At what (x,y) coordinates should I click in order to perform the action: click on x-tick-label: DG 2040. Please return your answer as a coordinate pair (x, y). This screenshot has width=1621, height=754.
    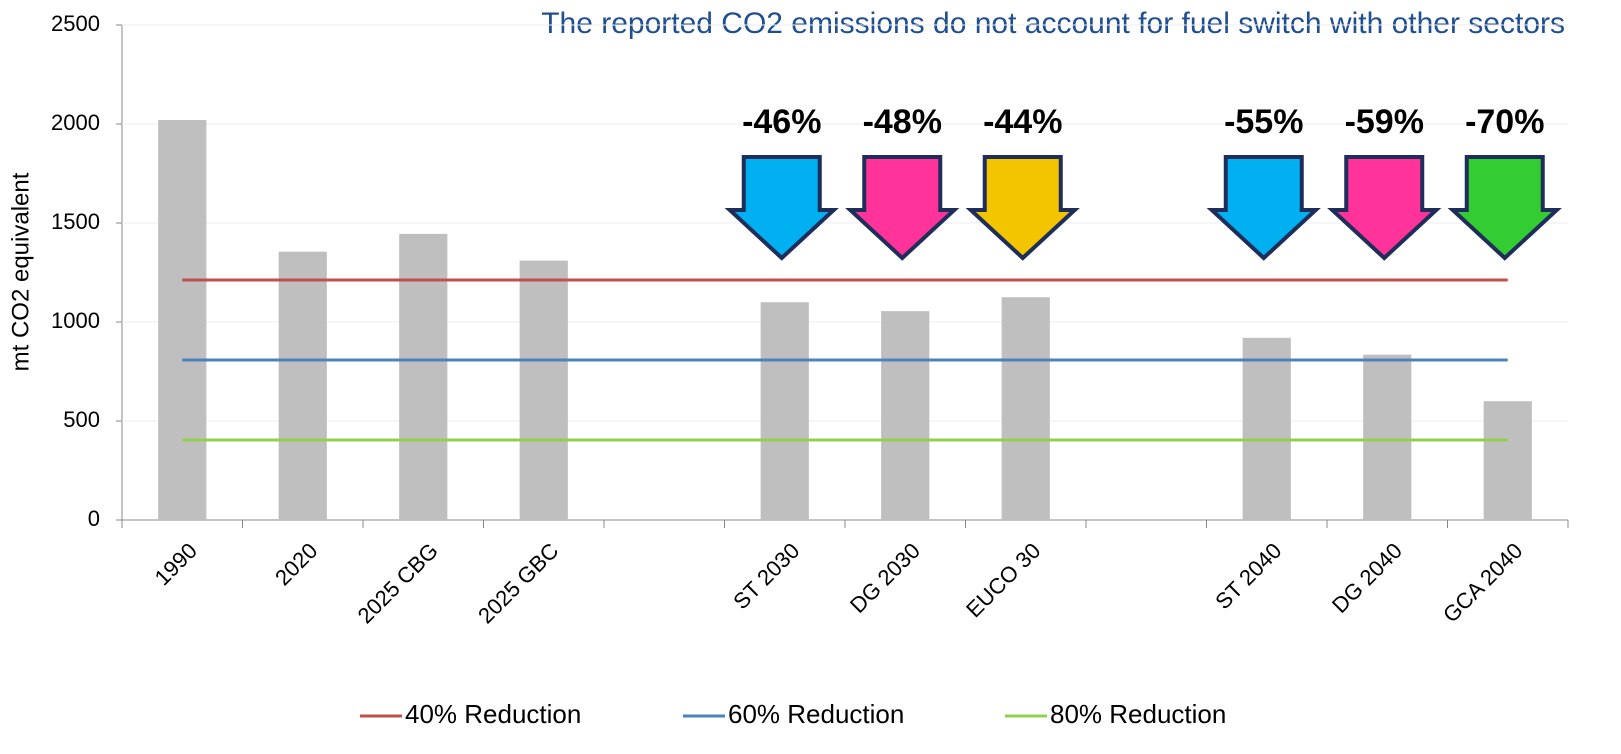
    Looking at the image, I should click on (1367, 578).